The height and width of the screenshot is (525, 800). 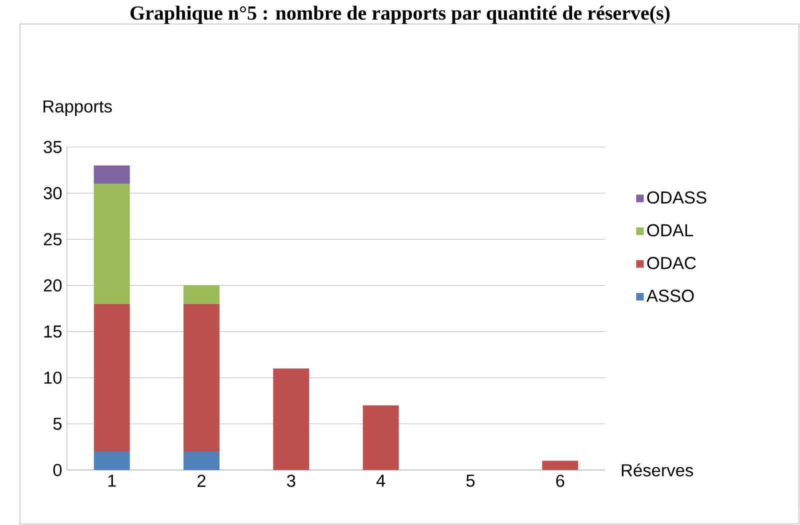 I want to click on x-axis-title: Réserves, so click(x=658, y=470).